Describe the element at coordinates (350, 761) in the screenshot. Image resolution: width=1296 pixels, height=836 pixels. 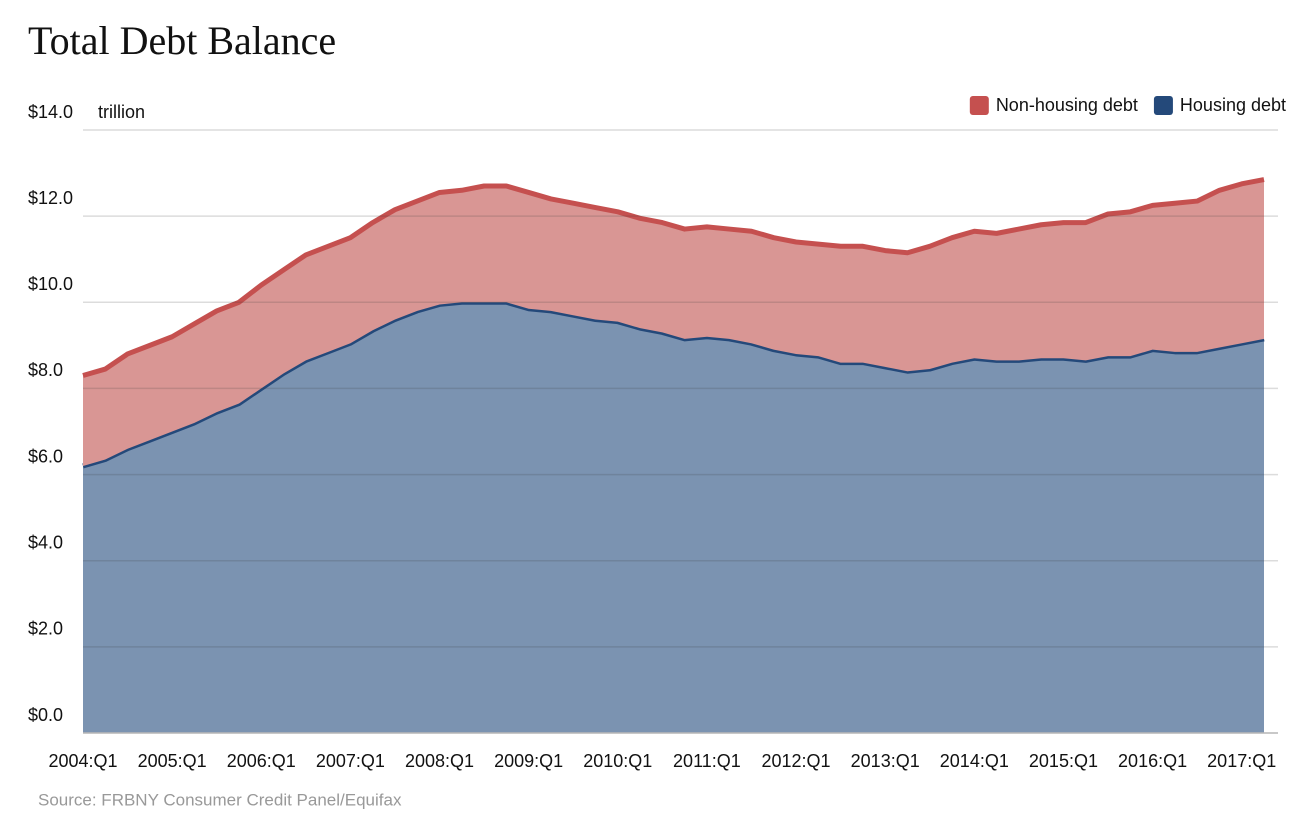
I see `x-tick-label: 2007:Q1` at that location.